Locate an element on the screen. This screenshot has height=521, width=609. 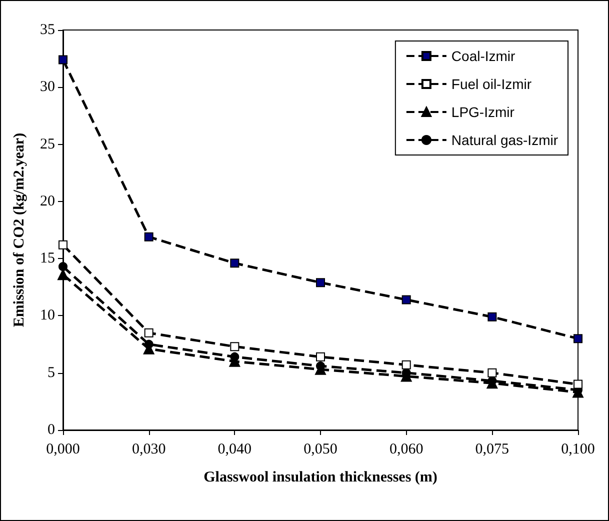
y-tick-label: 15 is located at coordinates (47, 258).